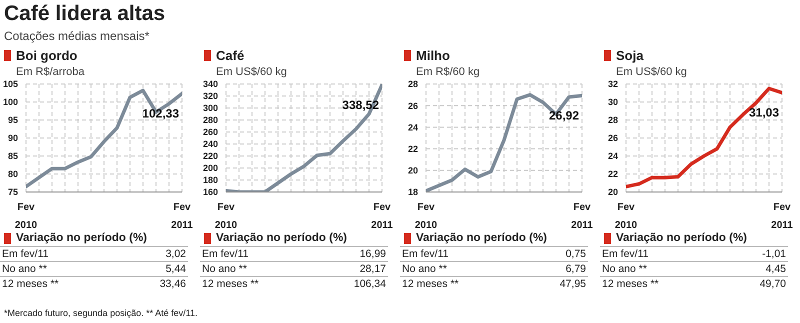 The width and height of the screenshot is (800, 323). I want to click on y-tick-label: 220, so click(210, 156).